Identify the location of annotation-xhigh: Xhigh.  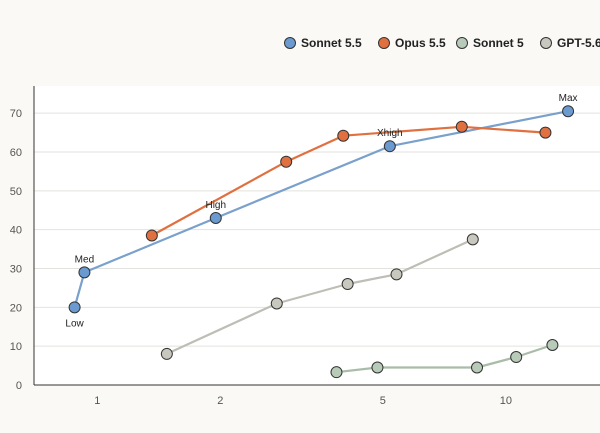
(390, 133).